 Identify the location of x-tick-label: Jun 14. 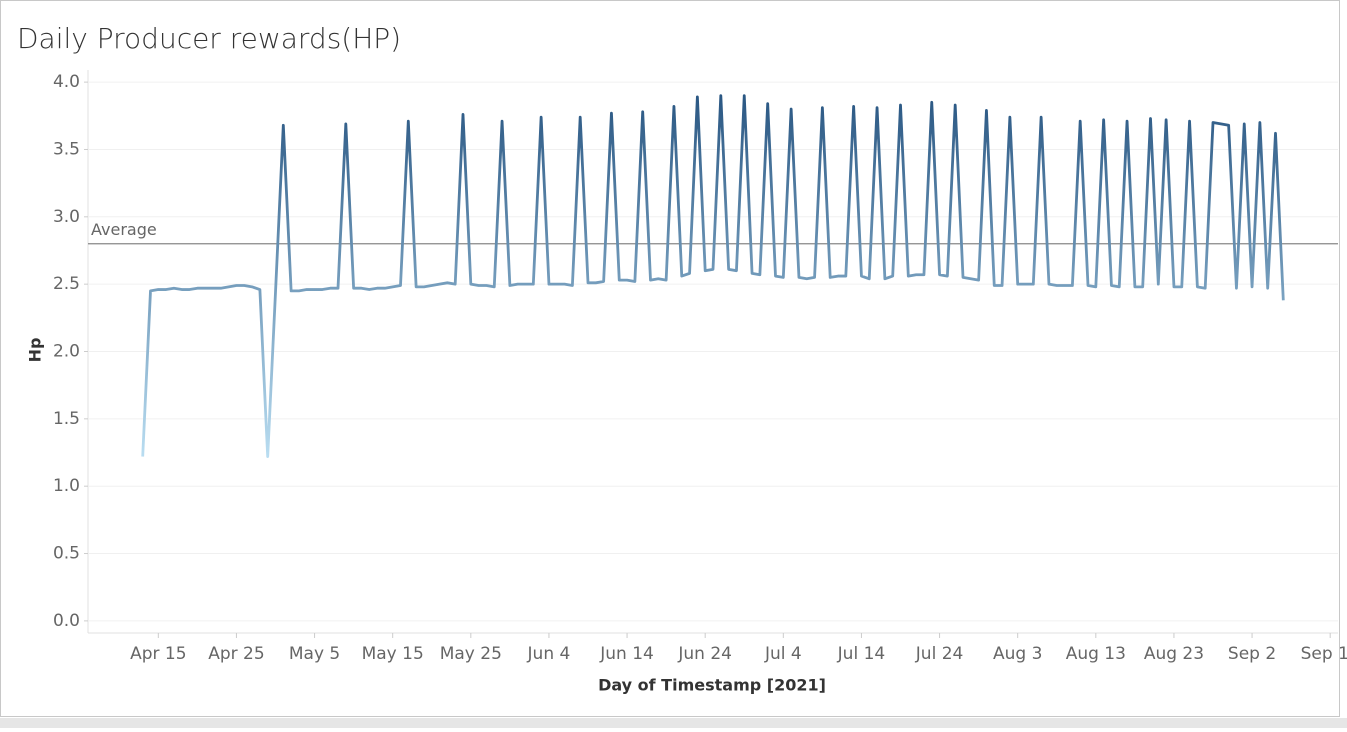
(626, 654).